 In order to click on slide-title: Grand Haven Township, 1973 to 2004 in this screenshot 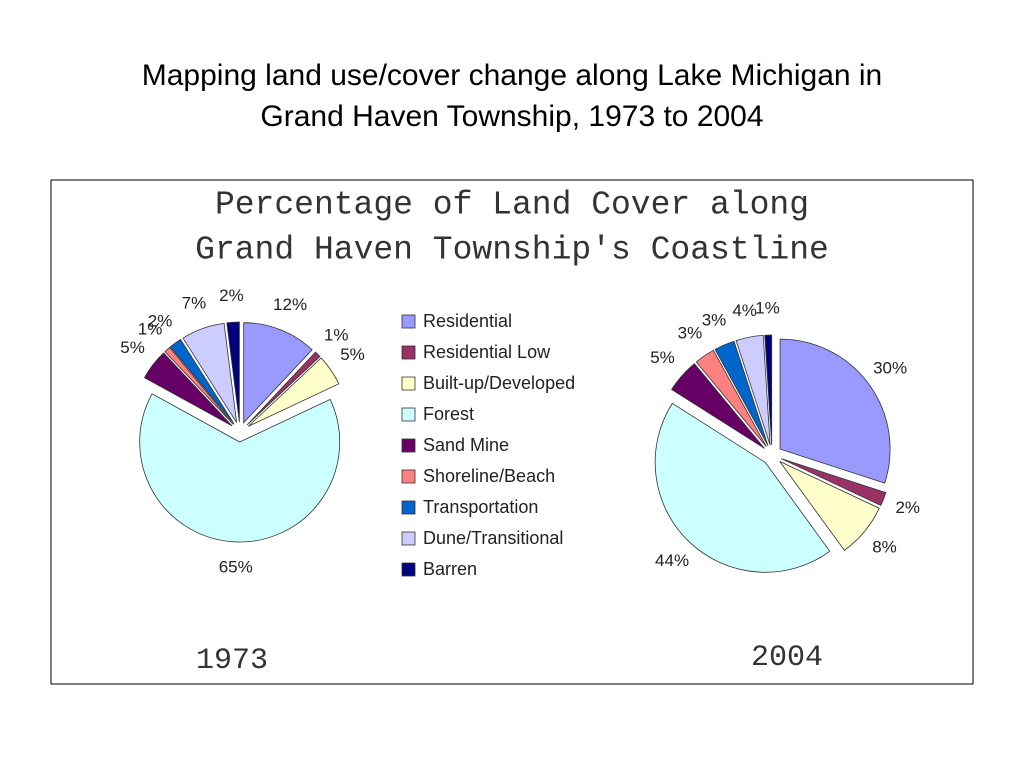, I will do `click(511, 116)`.